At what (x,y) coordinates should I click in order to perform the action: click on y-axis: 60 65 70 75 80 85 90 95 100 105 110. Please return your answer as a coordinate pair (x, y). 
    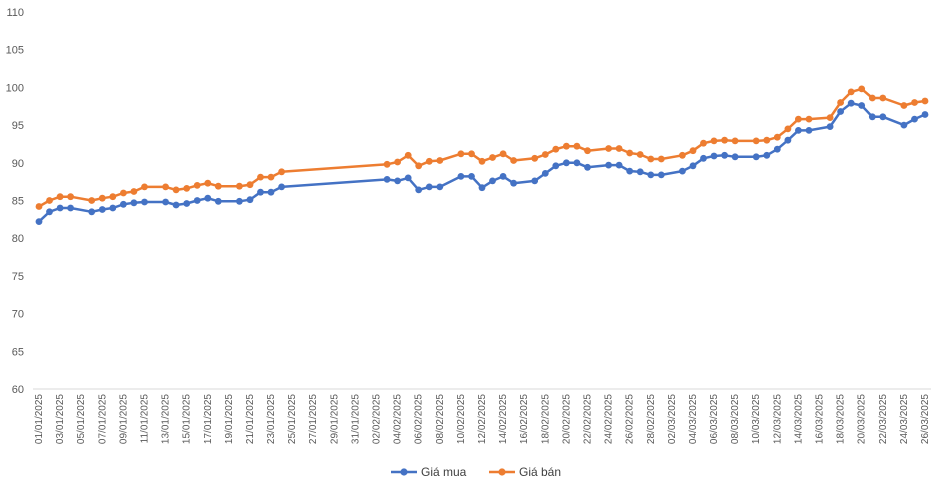
    Looking at the image, I should click on (15, 201).